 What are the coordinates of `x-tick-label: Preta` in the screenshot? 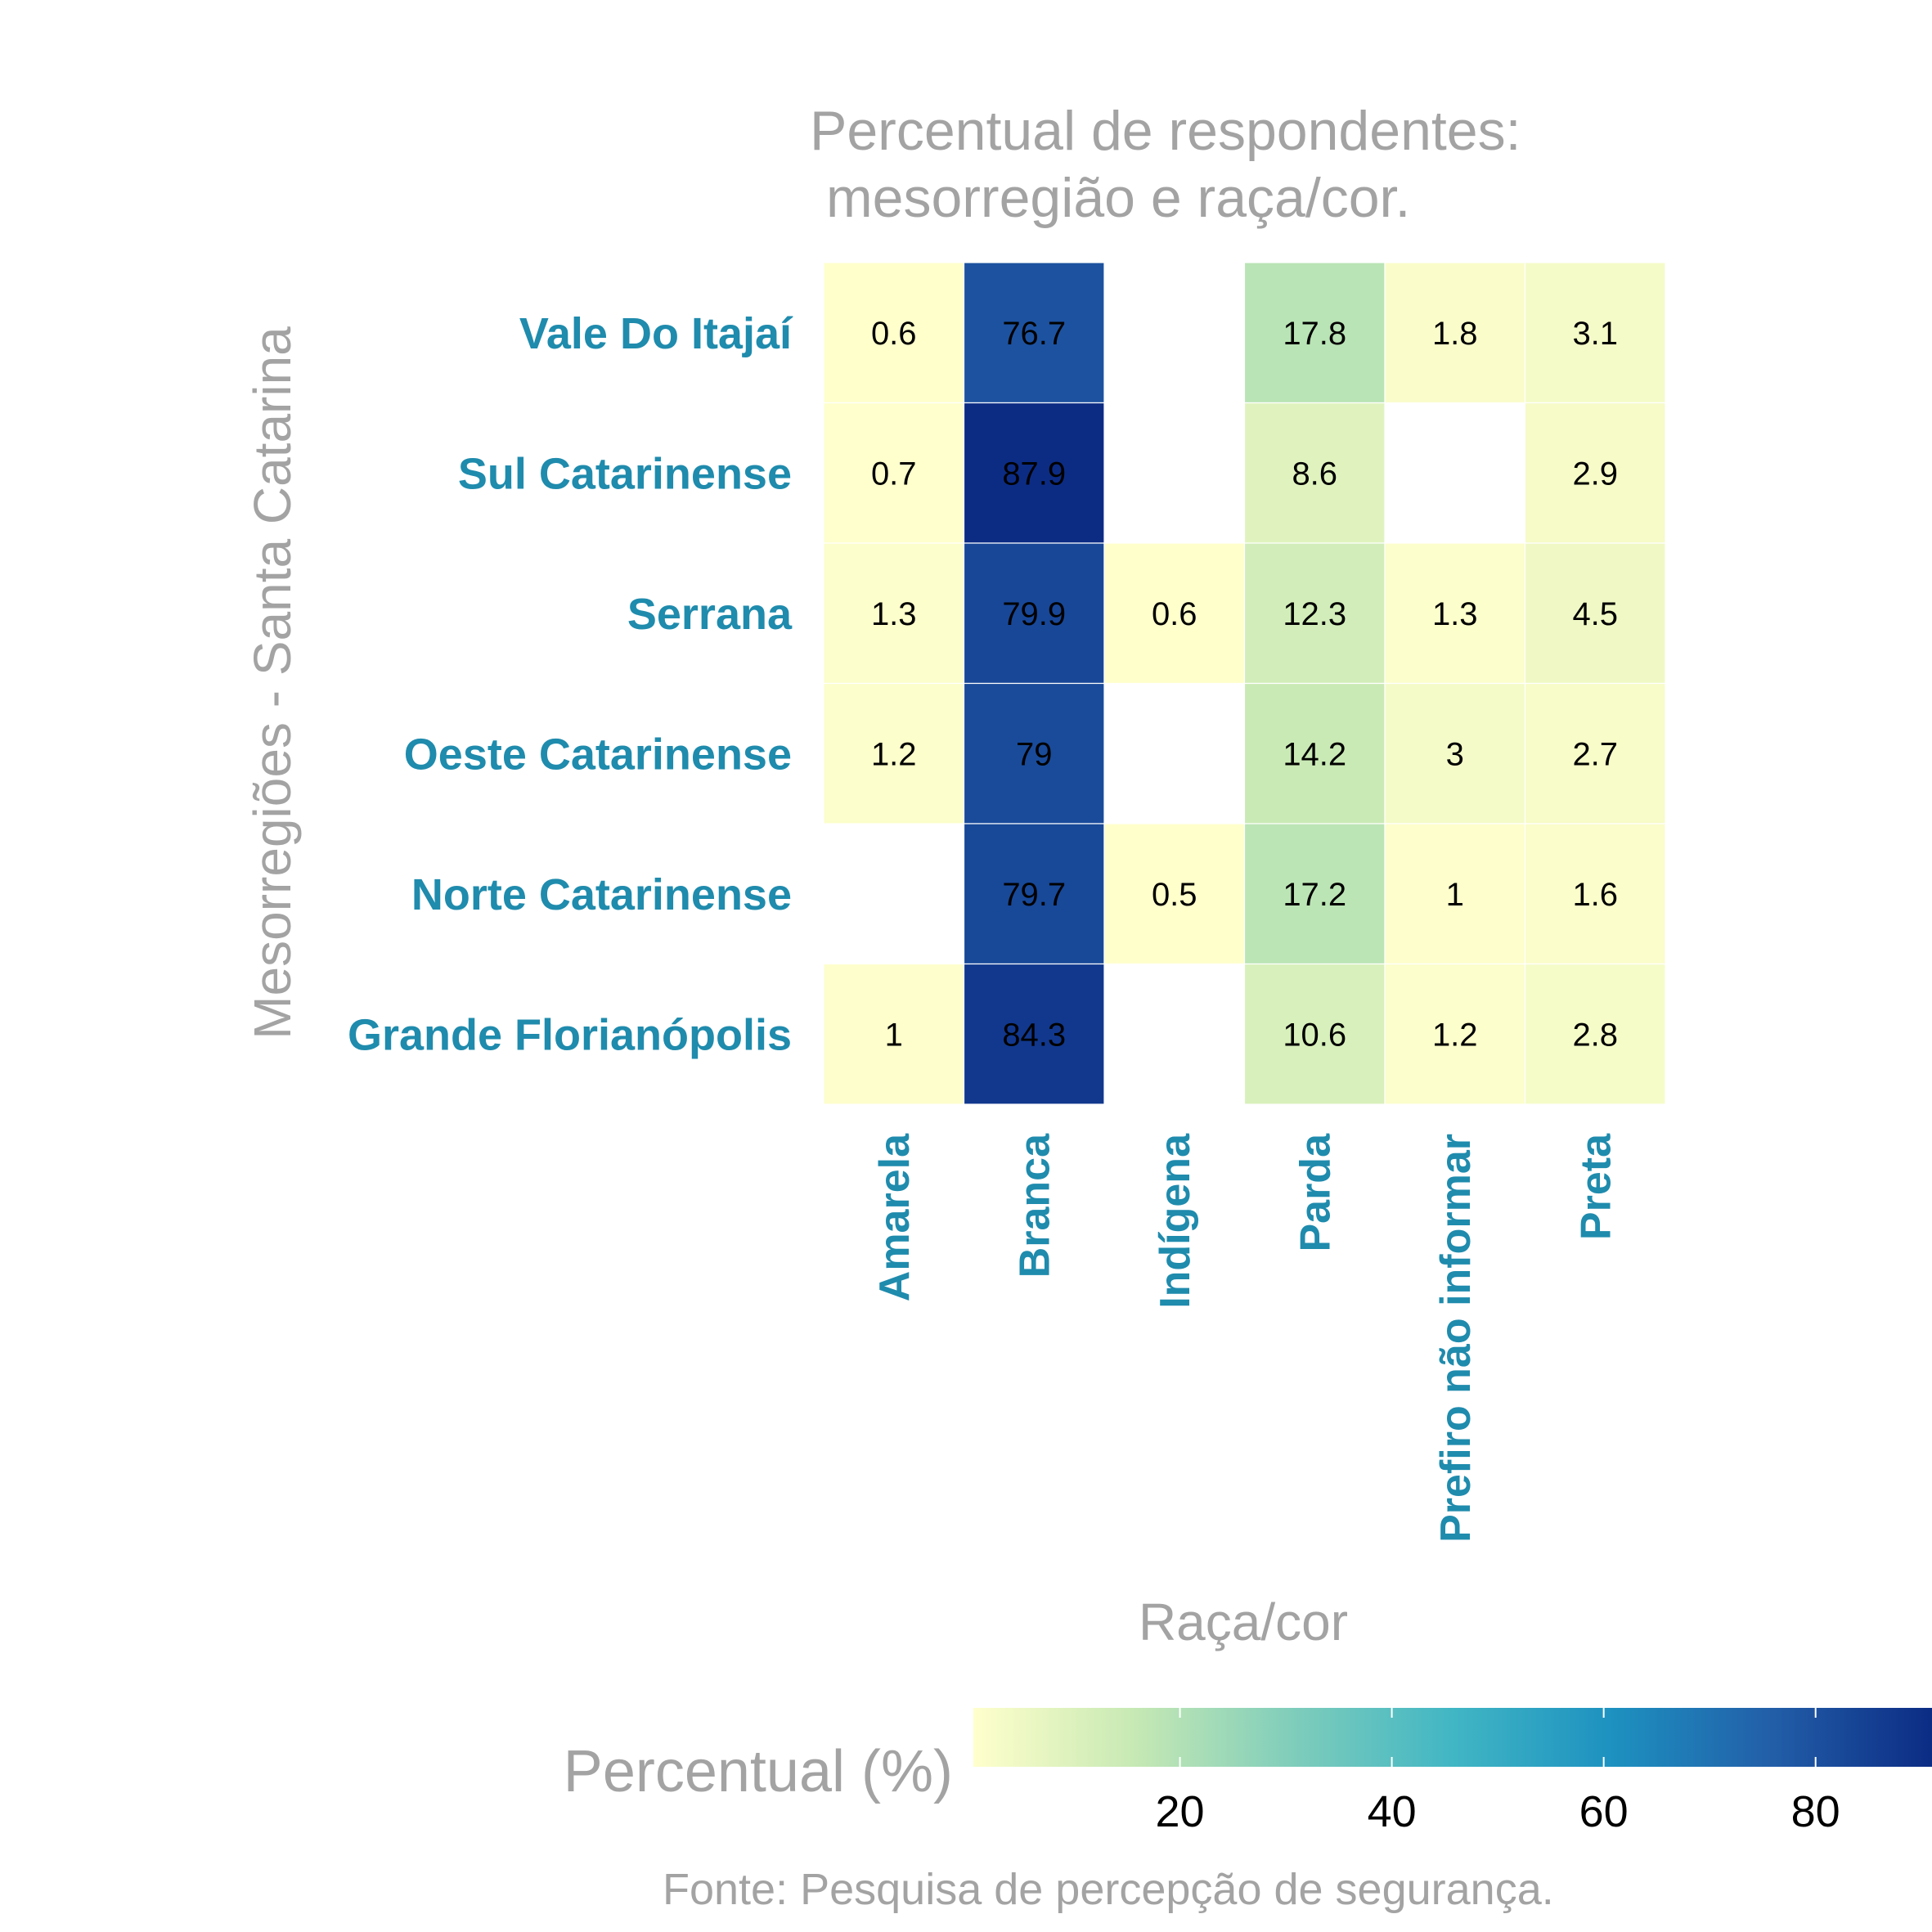 It's located at (1596, 1186).